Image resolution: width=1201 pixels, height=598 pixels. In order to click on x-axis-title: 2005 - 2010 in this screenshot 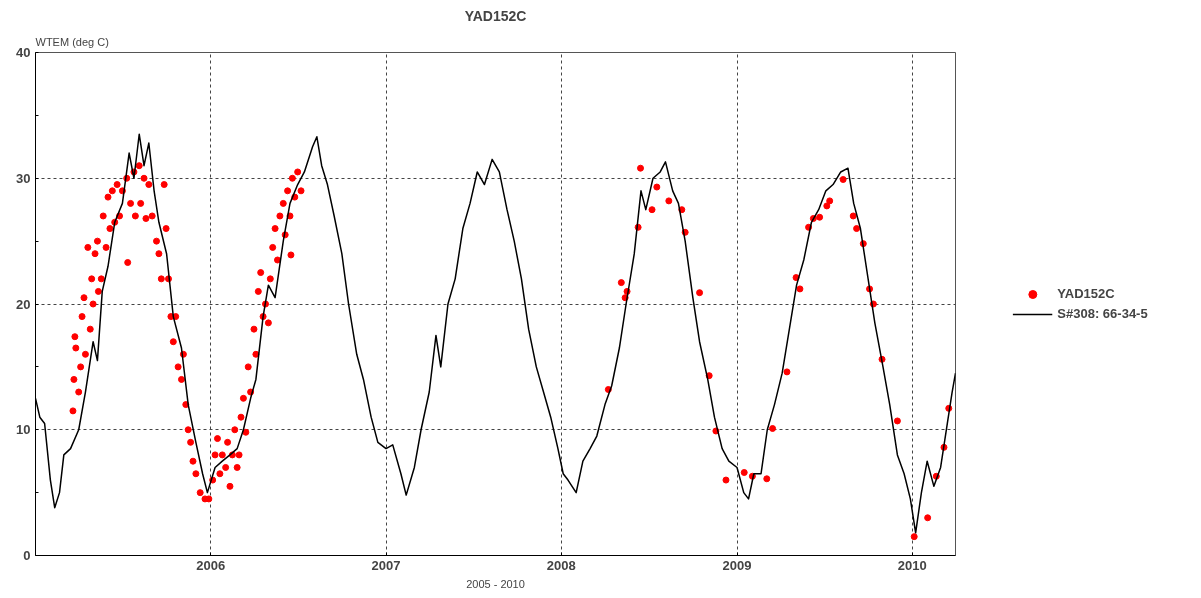, I will do `click(495, 583)`.